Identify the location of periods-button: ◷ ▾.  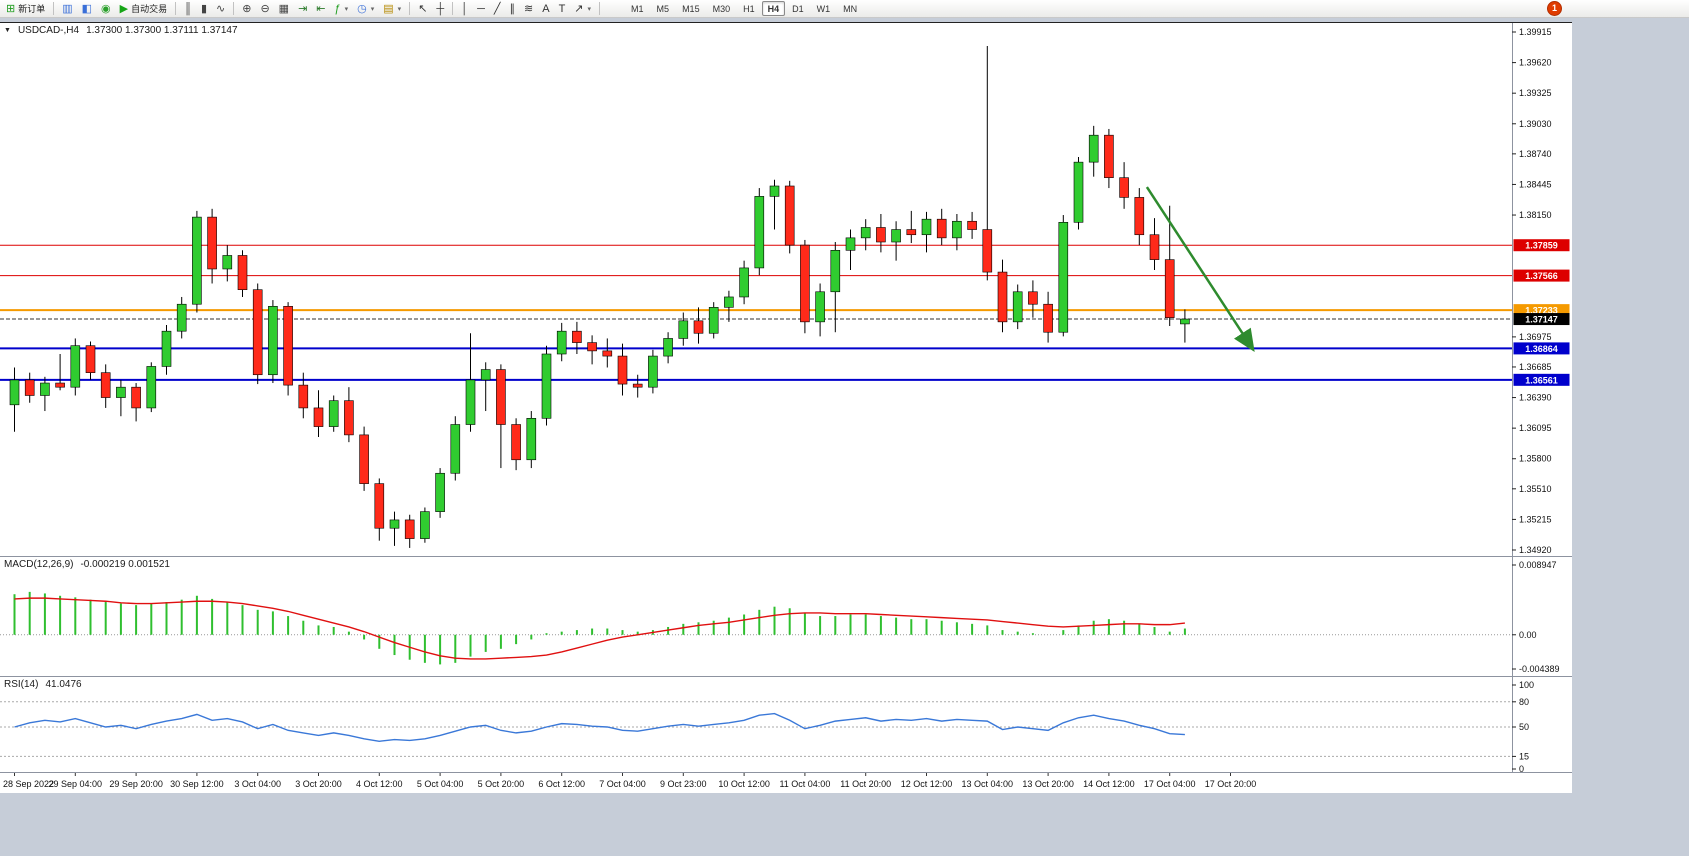
(365, 9).